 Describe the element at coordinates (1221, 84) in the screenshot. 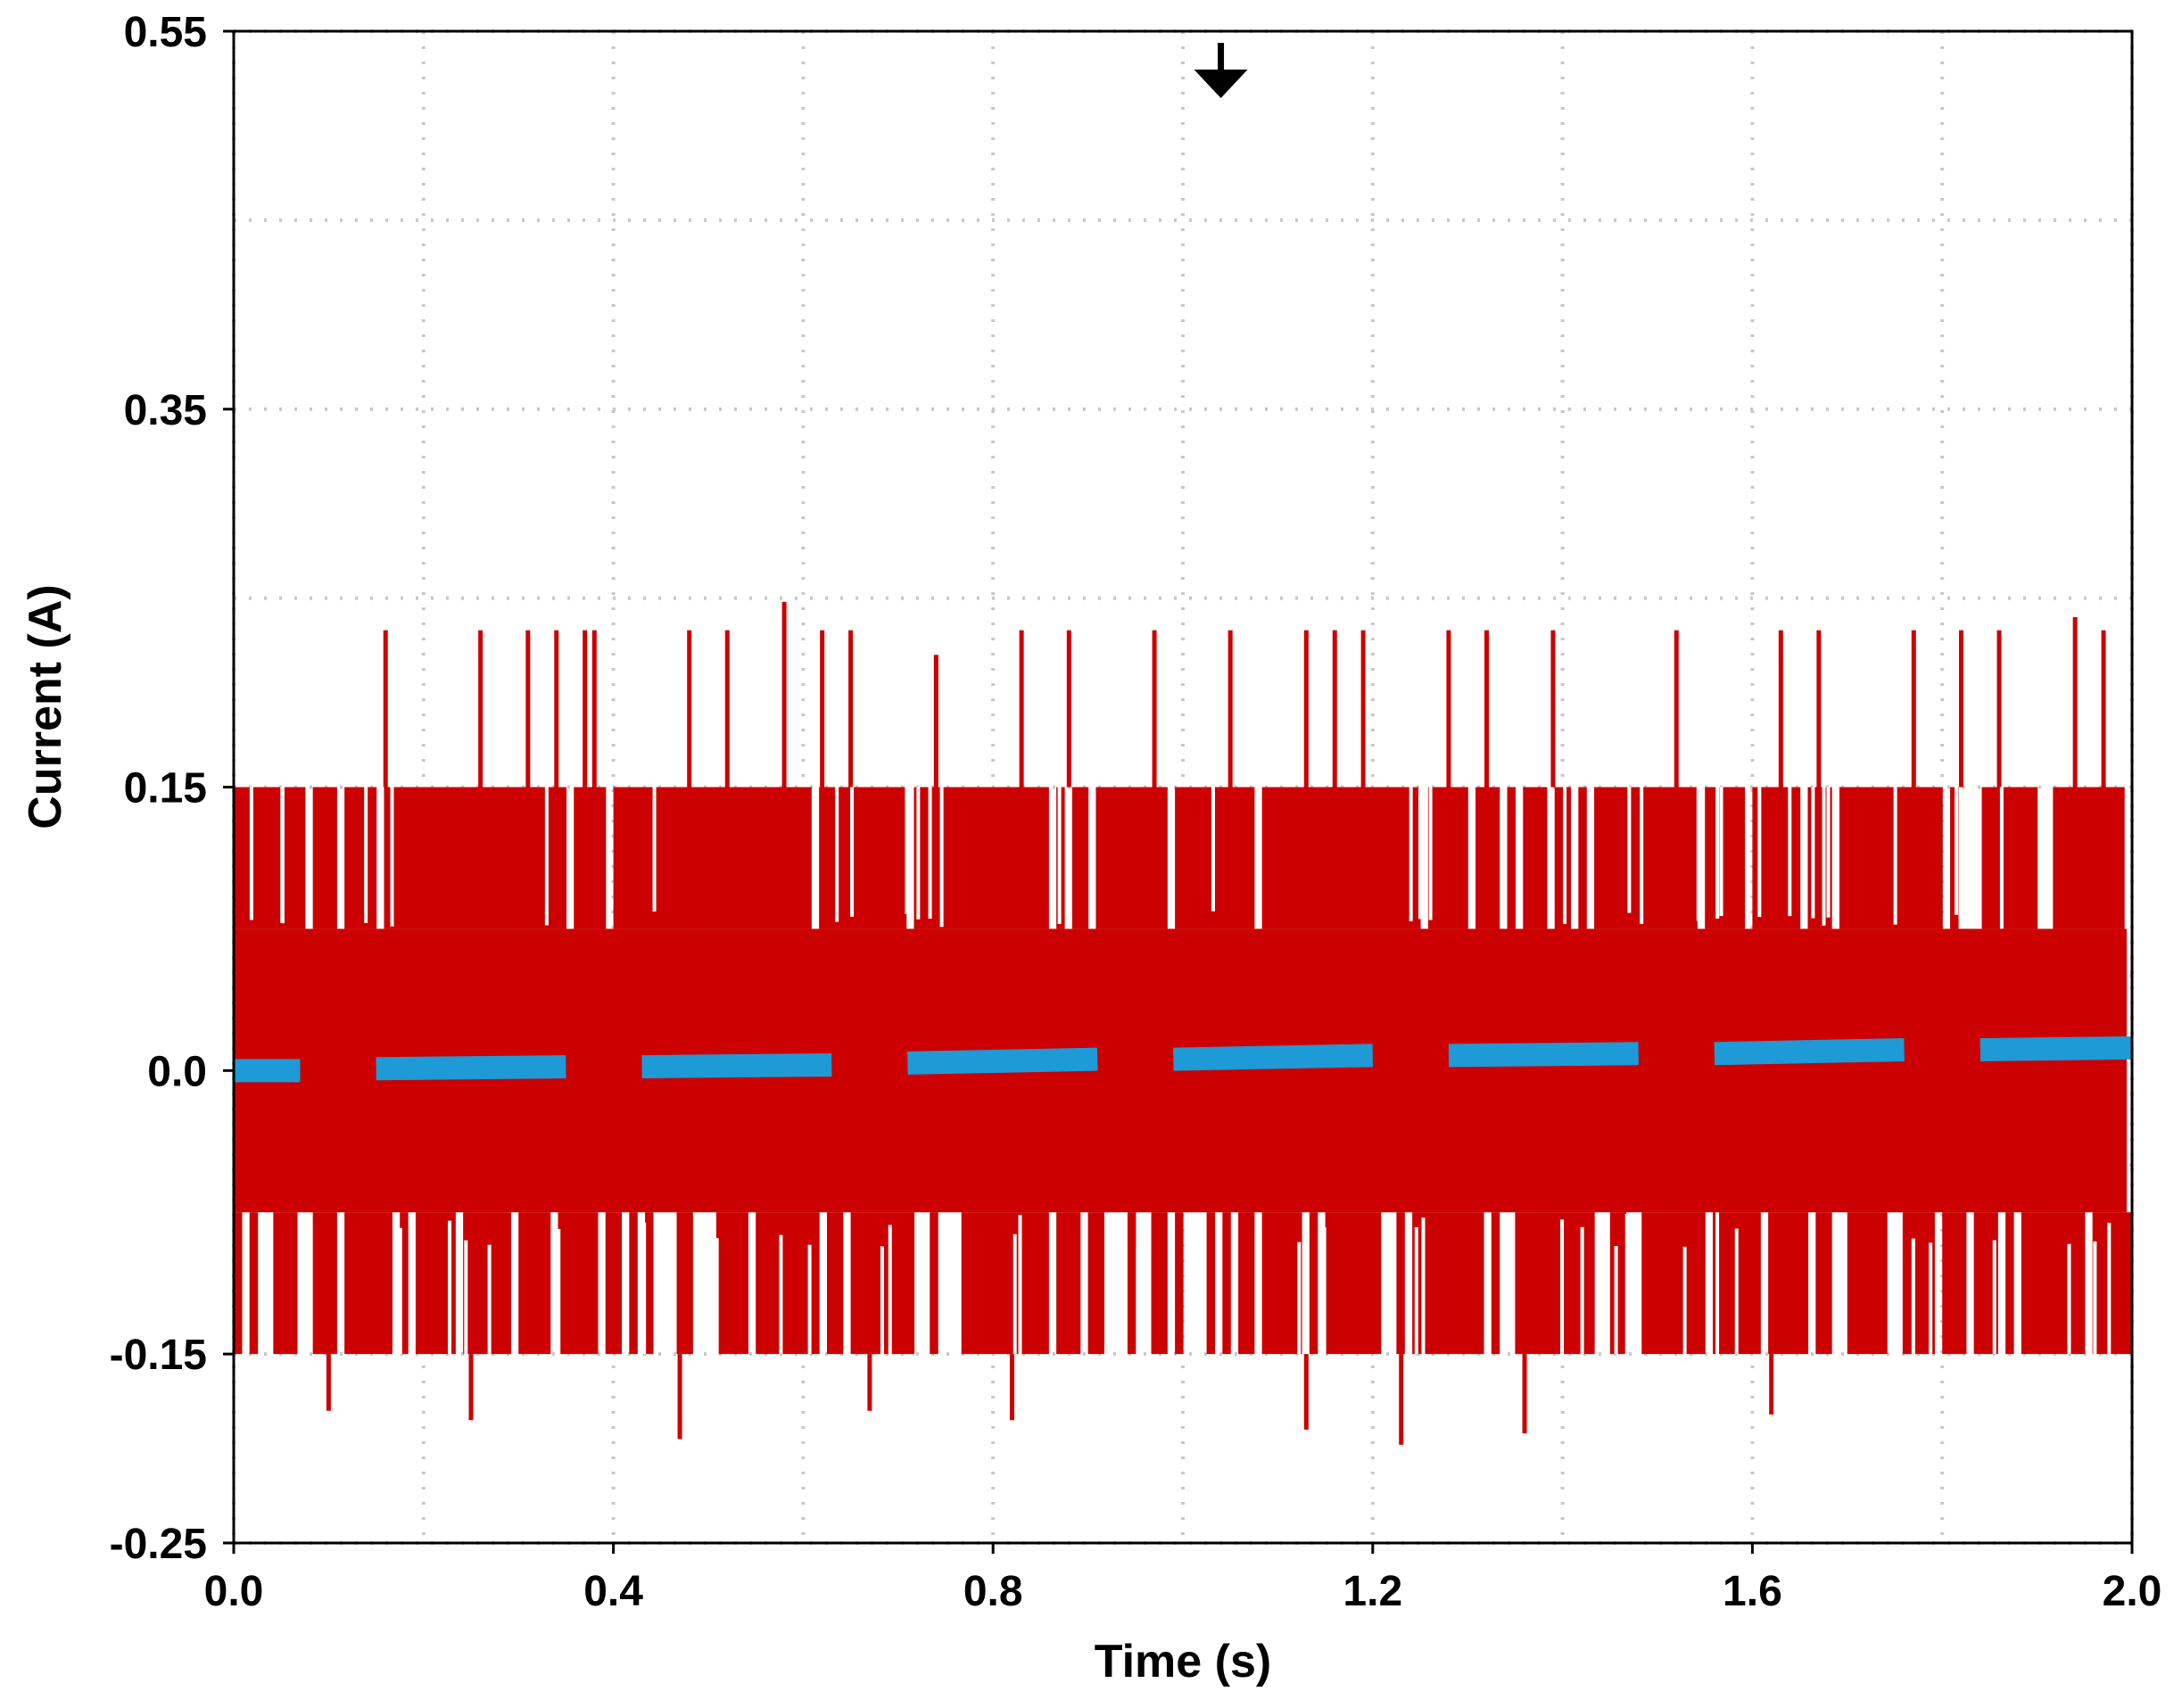

I see `trigger-arrow-head` at that location.